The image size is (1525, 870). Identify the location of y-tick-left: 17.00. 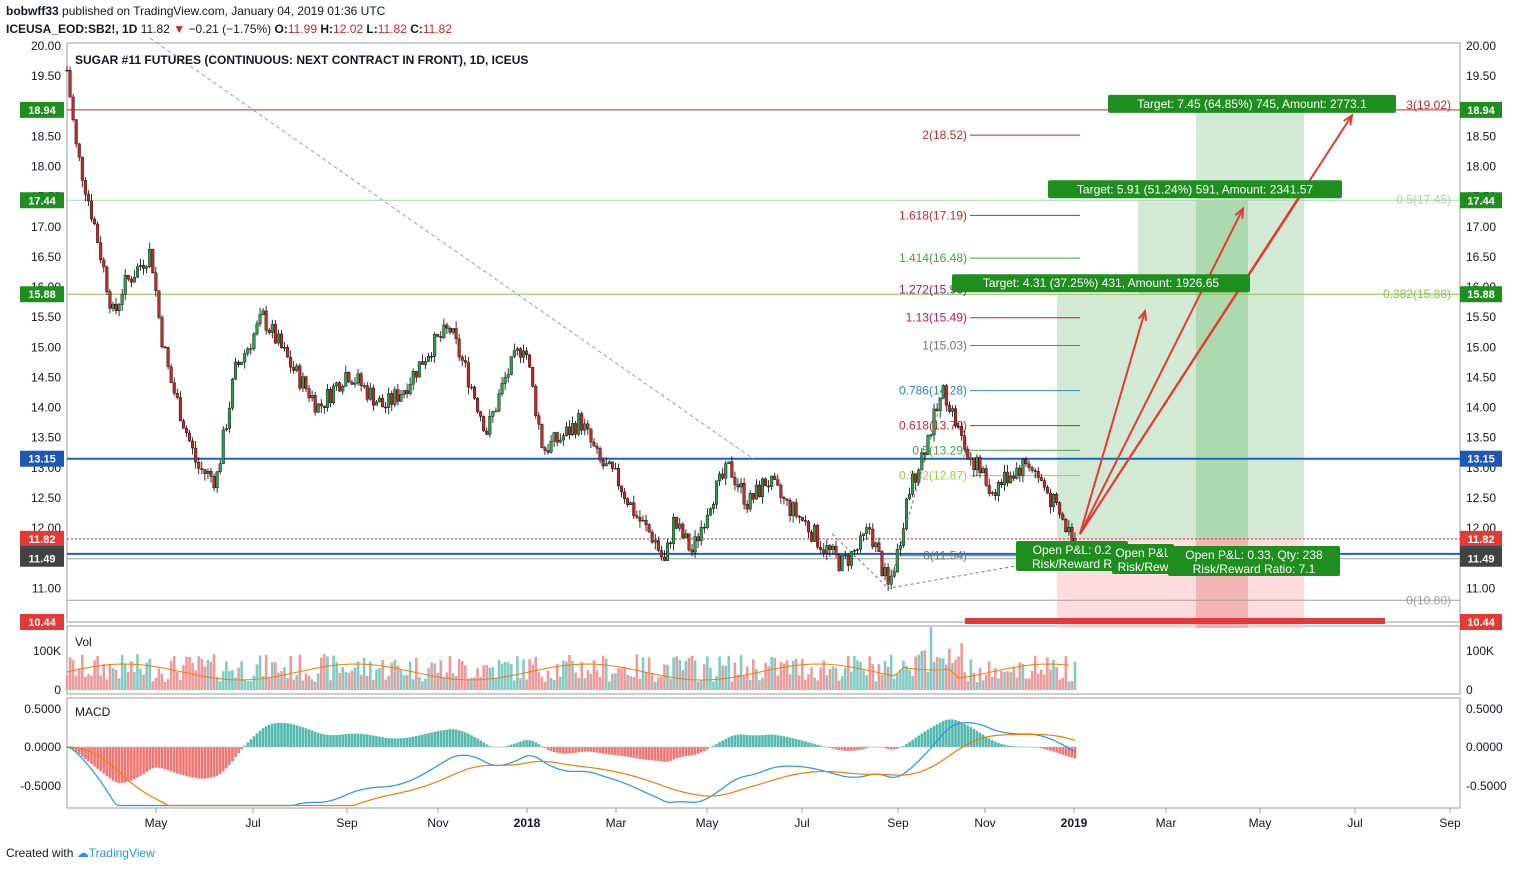
(46, 227).